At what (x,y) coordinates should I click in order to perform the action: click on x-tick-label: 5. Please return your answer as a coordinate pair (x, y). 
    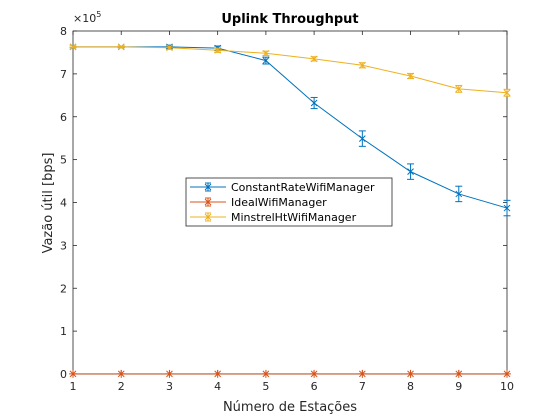
    Looking at the image, I should click on (265, 386).